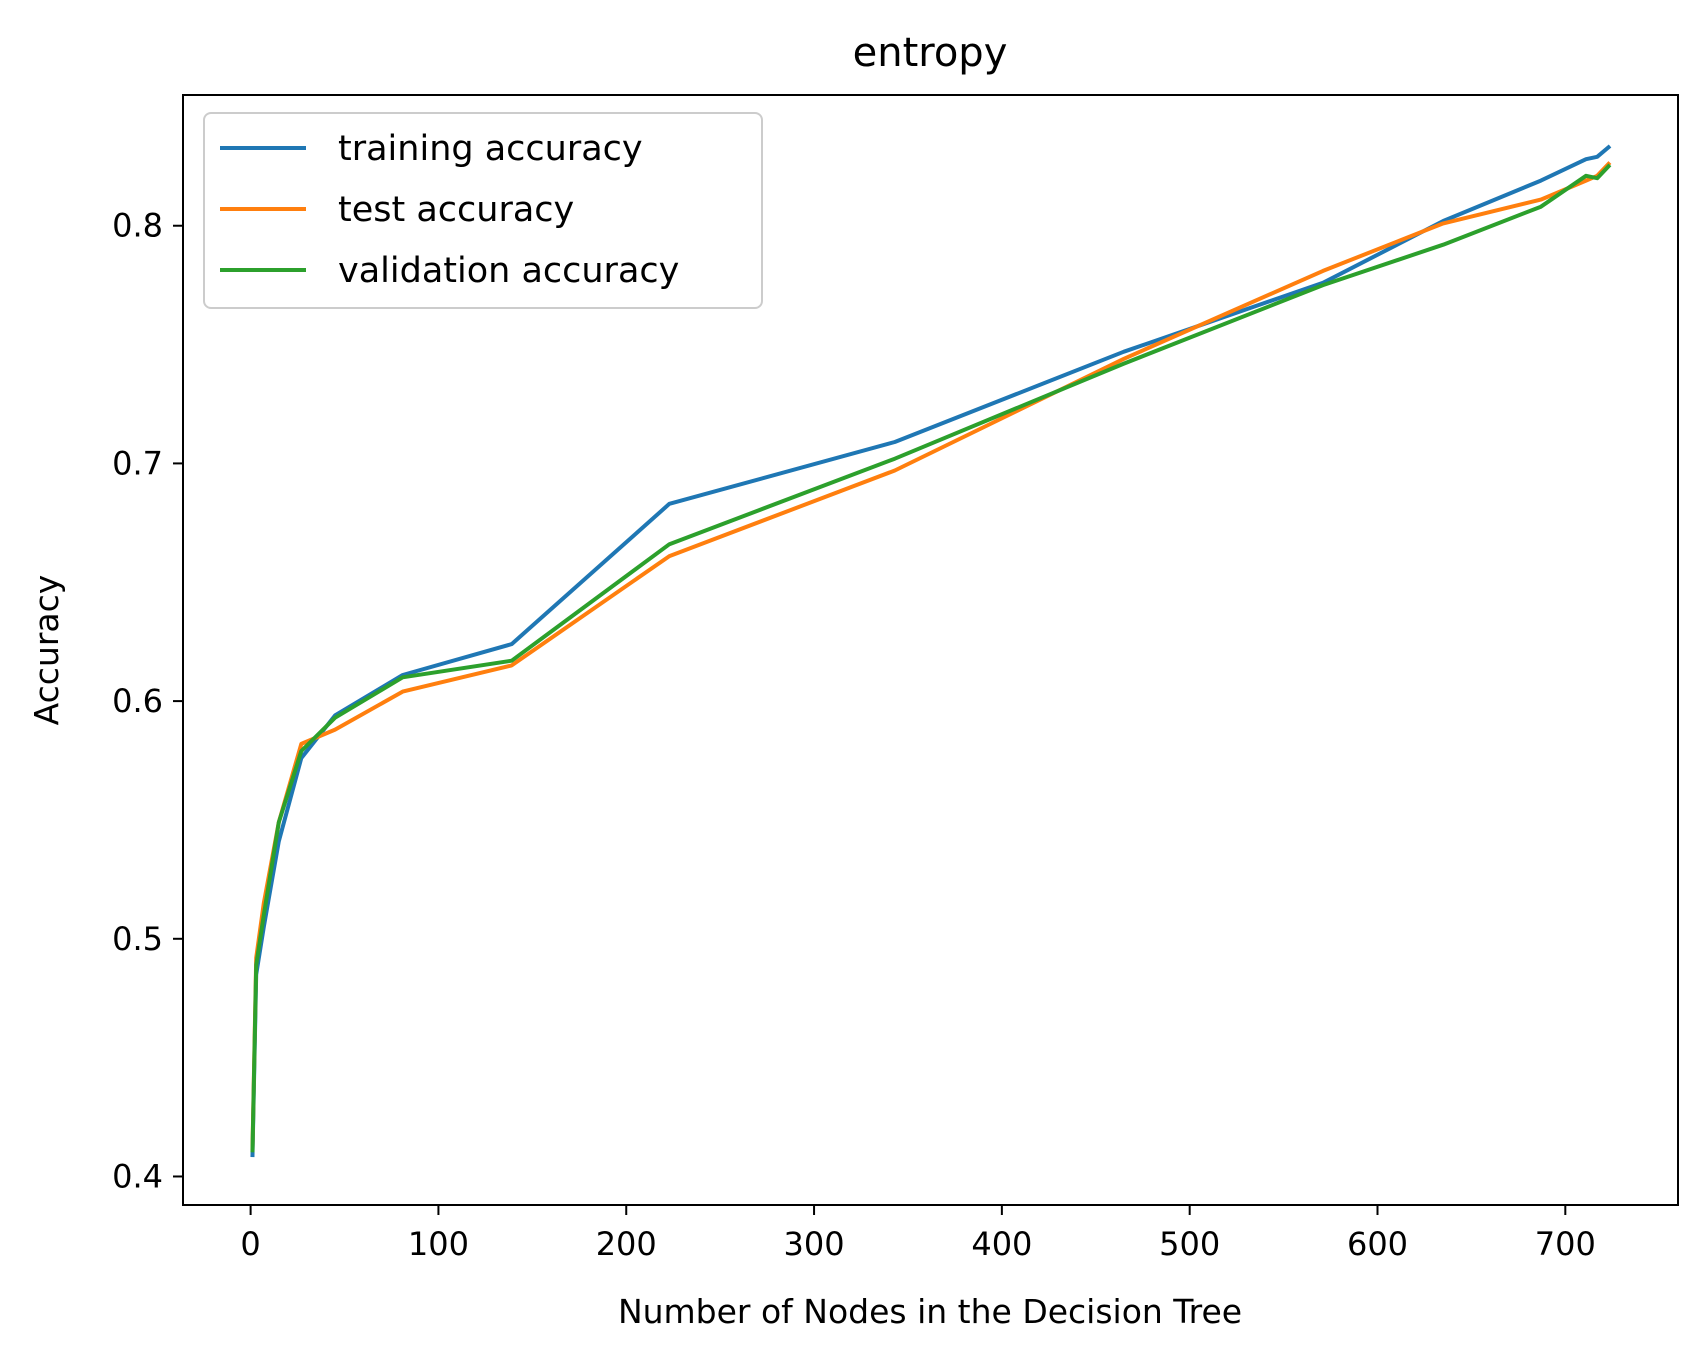  What do you see at coordinates (930, 1311) in the screenshot?
I see `x-axis-label: Number of Nodes in the Decision Tree` at bounding box center [930, 1311].